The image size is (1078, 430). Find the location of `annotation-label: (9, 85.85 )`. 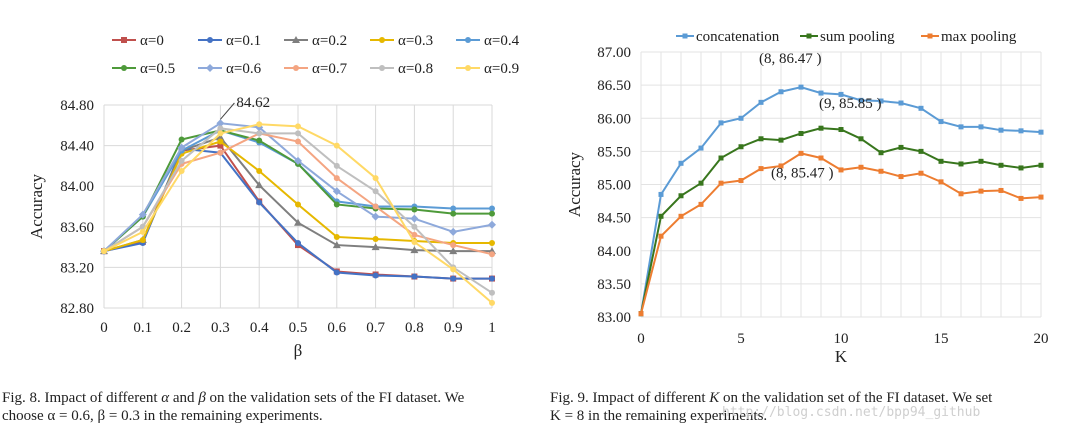

annotation-label: (9, 85.85 ) is located at coordinates (850, 104).